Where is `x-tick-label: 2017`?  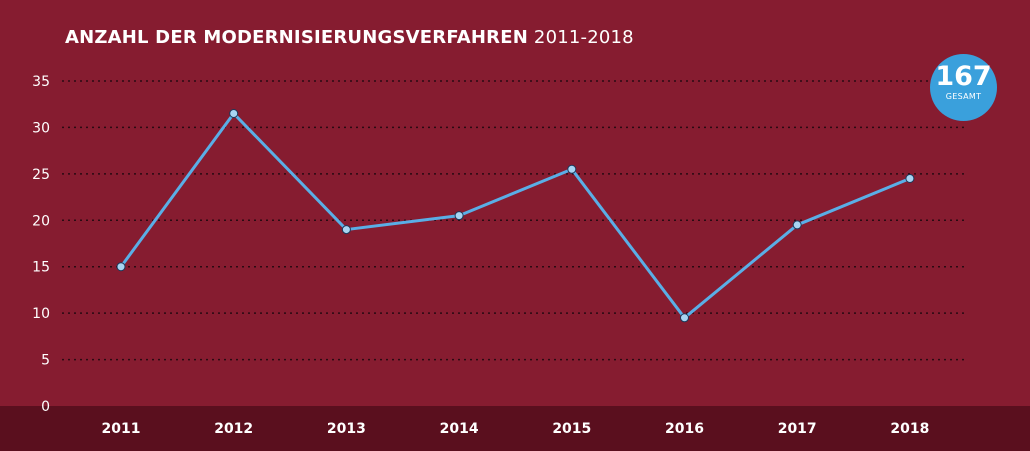
x-tick-label: 2017 is located at coordinates (797, 429).